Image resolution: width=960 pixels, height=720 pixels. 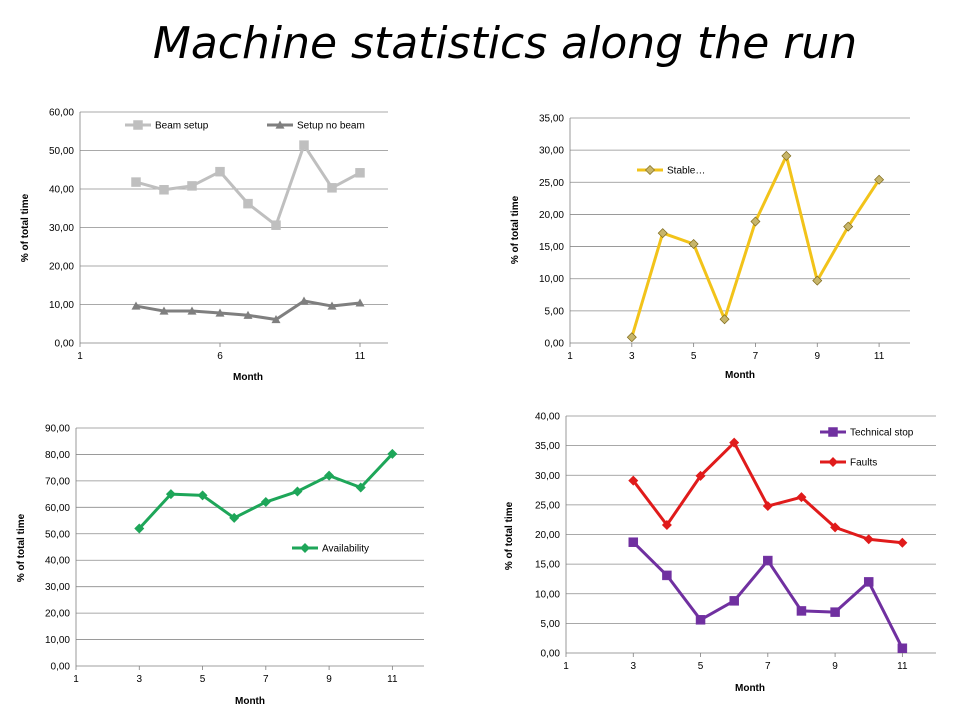 I want to click on legend-label: Technical stop, so click(x=882, y=433).